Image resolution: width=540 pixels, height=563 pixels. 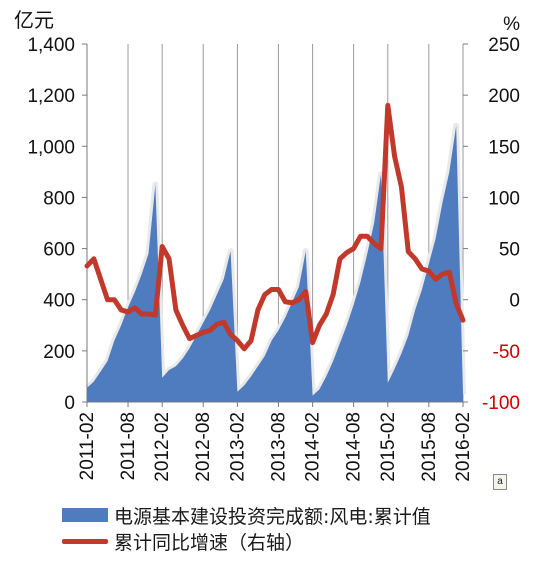 I want to click on legend-item-line: 累计同比增速（右轴）, so click(x=297, y=541).